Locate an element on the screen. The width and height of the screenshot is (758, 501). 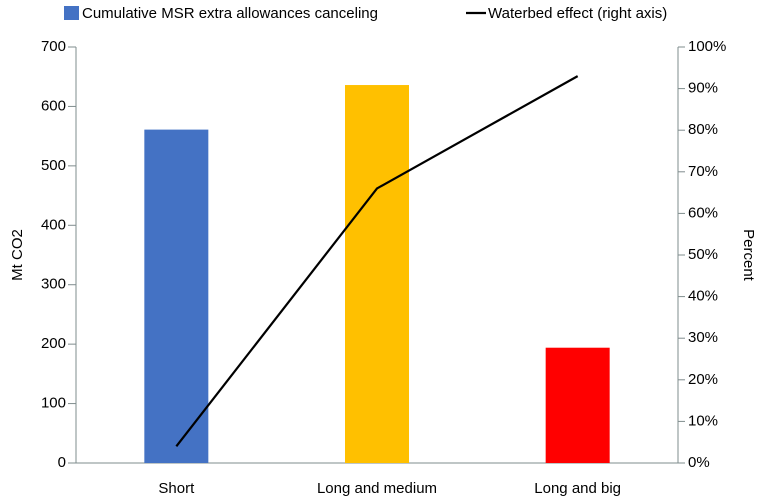
y2-tick-label: 20% is located at coordinates (703, 379).